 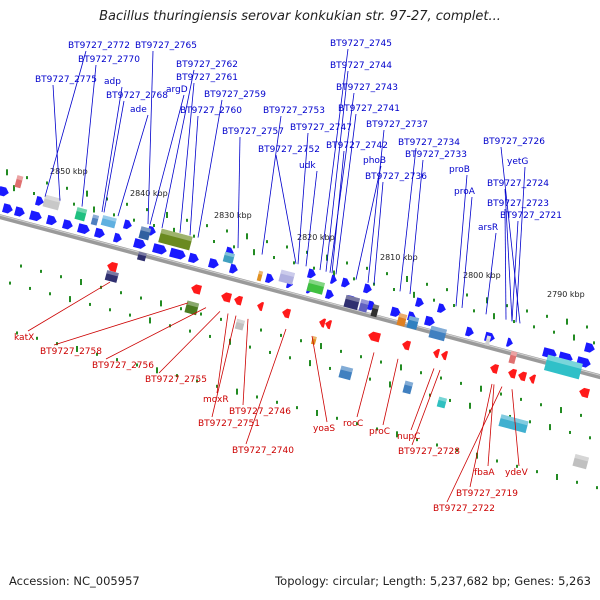 What do you see at coordinates (396, 177) in the screenshot?
I see `forward-gene-label: BT9727_2736` at bounding box center [396, 177].